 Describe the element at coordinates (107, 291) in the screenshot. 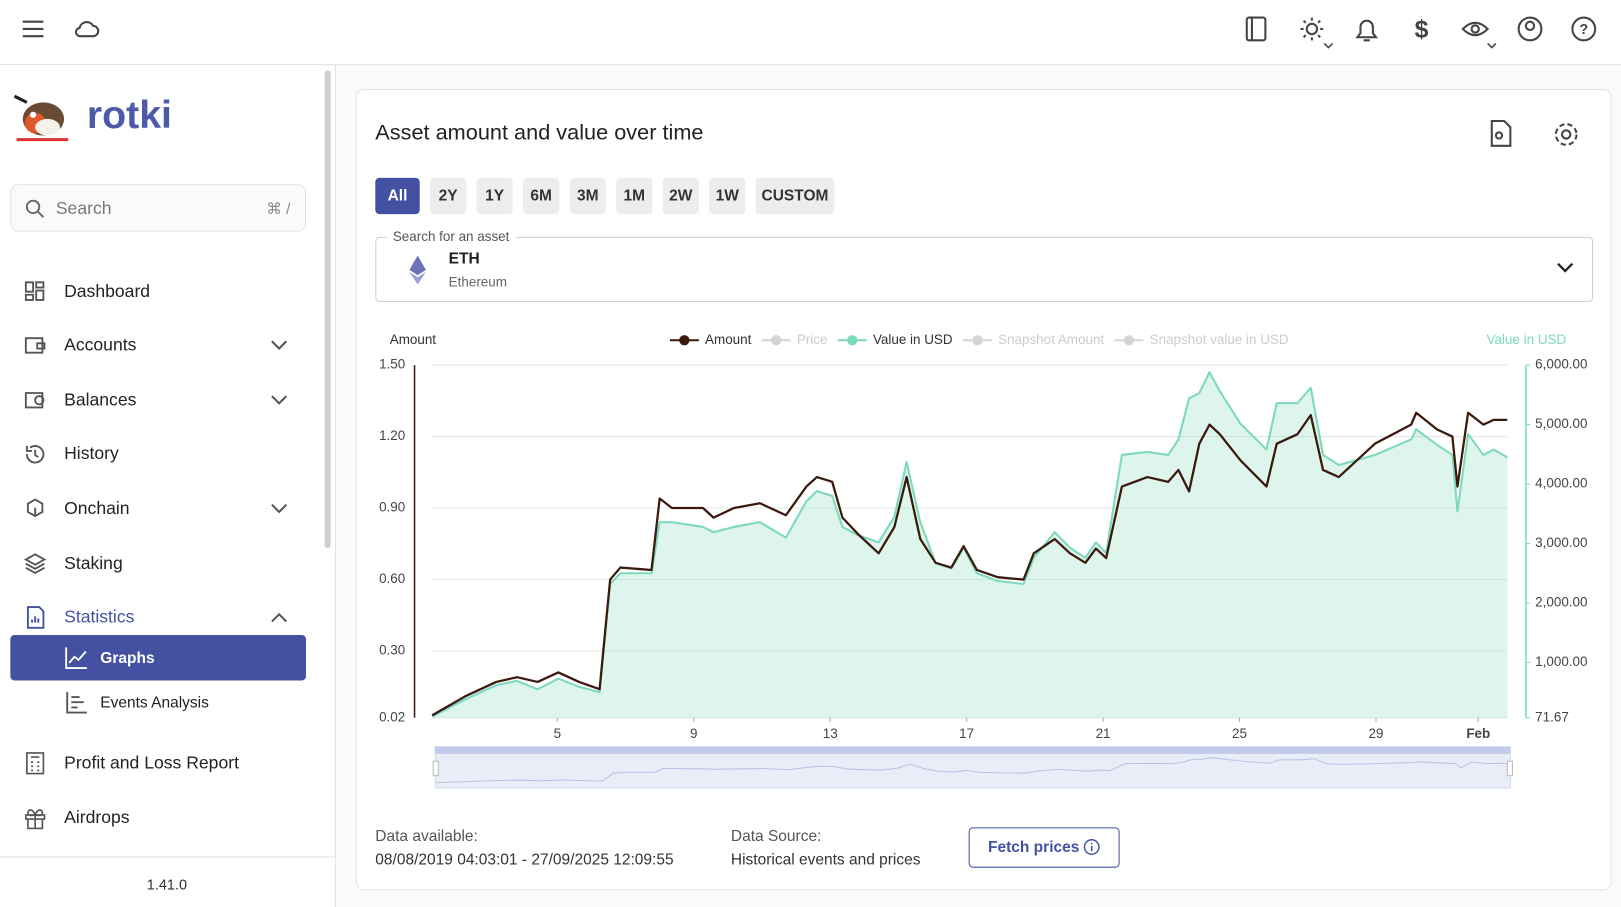

I see `nav-label: Dashboard` at that location.